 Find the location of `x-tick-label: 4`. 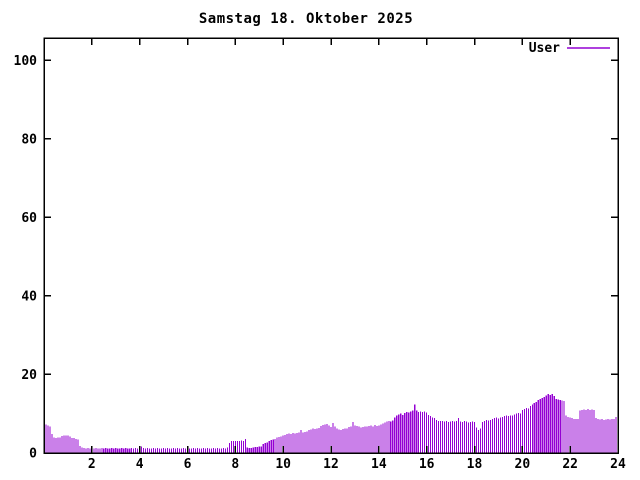

x-tick-label: 4 is located at coordinates (140, 464).